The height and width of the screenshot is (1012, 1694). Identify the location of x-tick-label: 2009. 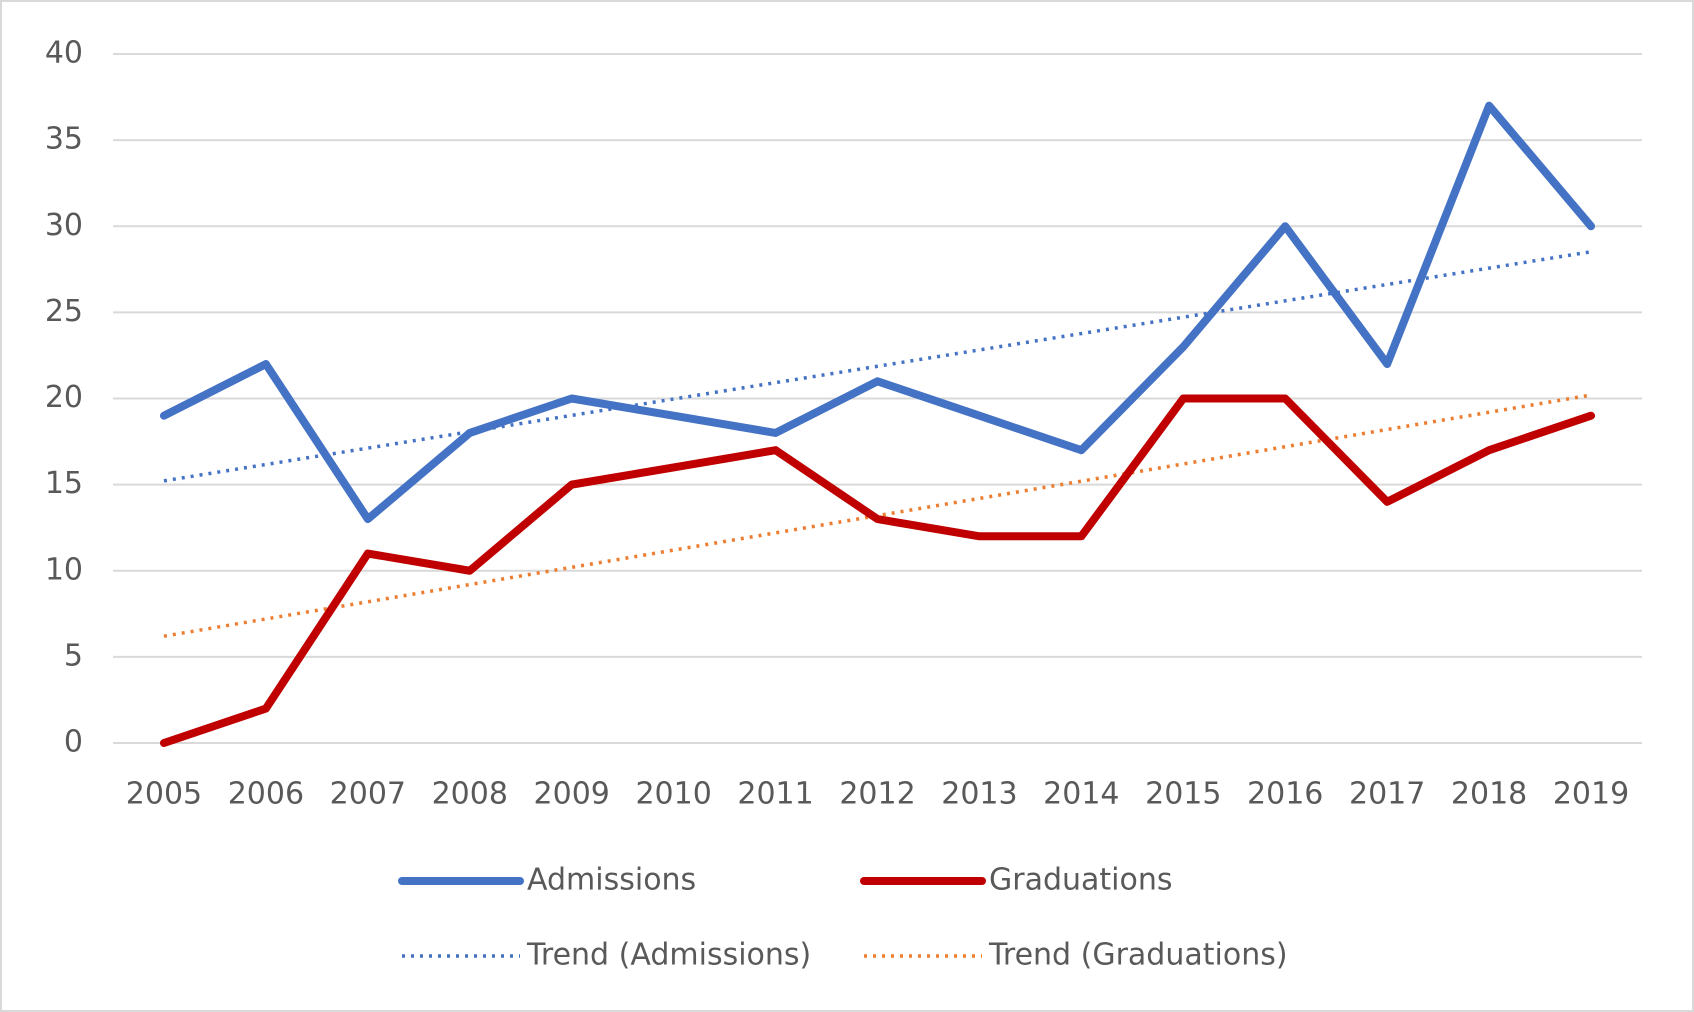
(572, 794).